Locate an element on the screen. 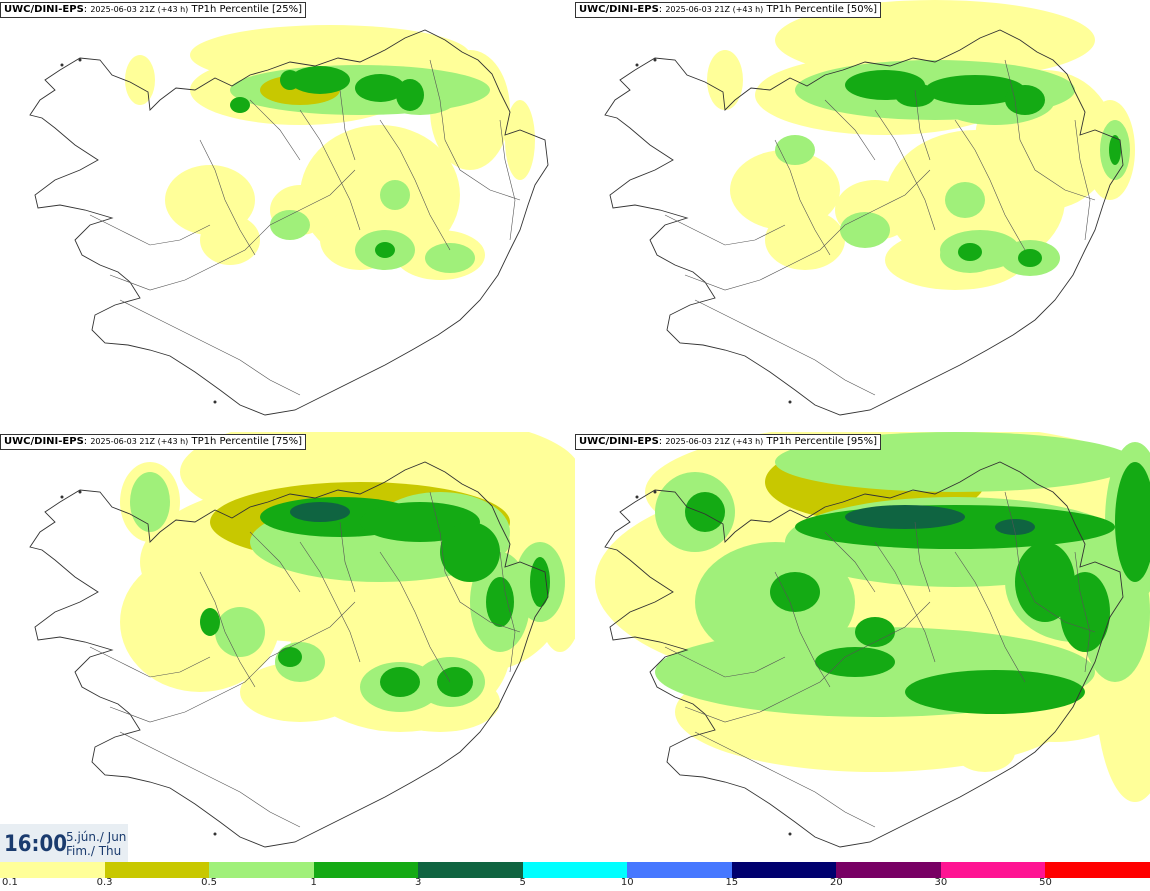  colorbar-tick-label: 1 is located at coordinates (313, 882).